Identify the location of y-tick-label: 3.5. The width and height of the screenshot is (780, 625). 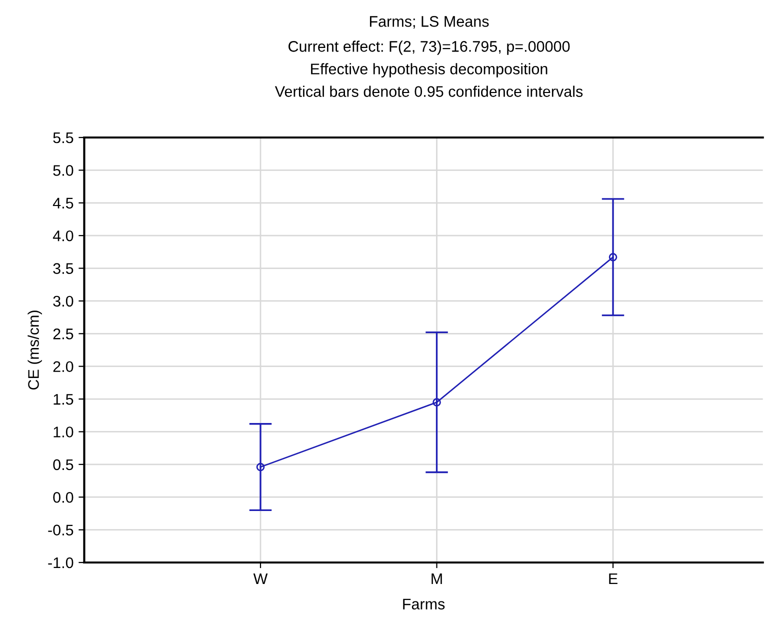
(63, 268).